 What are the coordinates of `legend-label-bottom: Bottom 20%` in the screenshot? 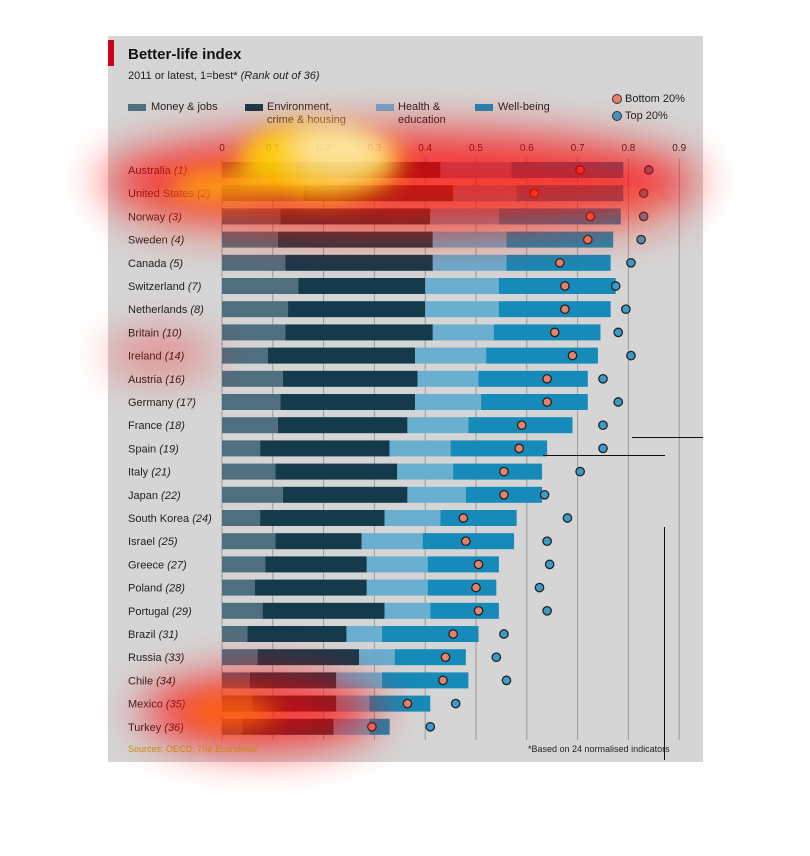 It's located at (655, 99).